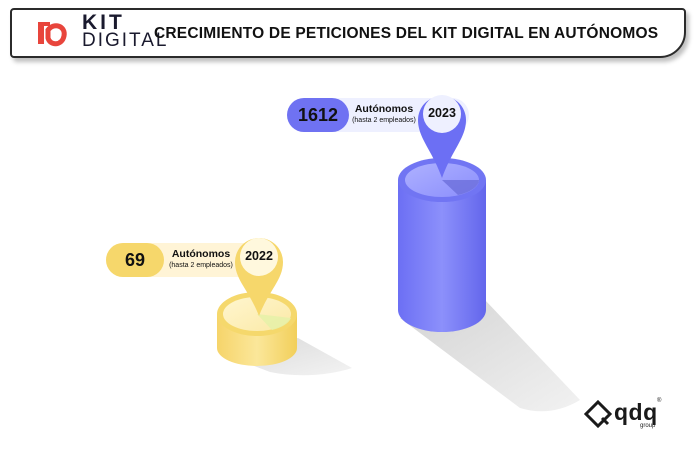 This screenshot has width=700, height=454. I want to click on kit-digital-logo-text: KIT DIGITAL, so click(125, 31).